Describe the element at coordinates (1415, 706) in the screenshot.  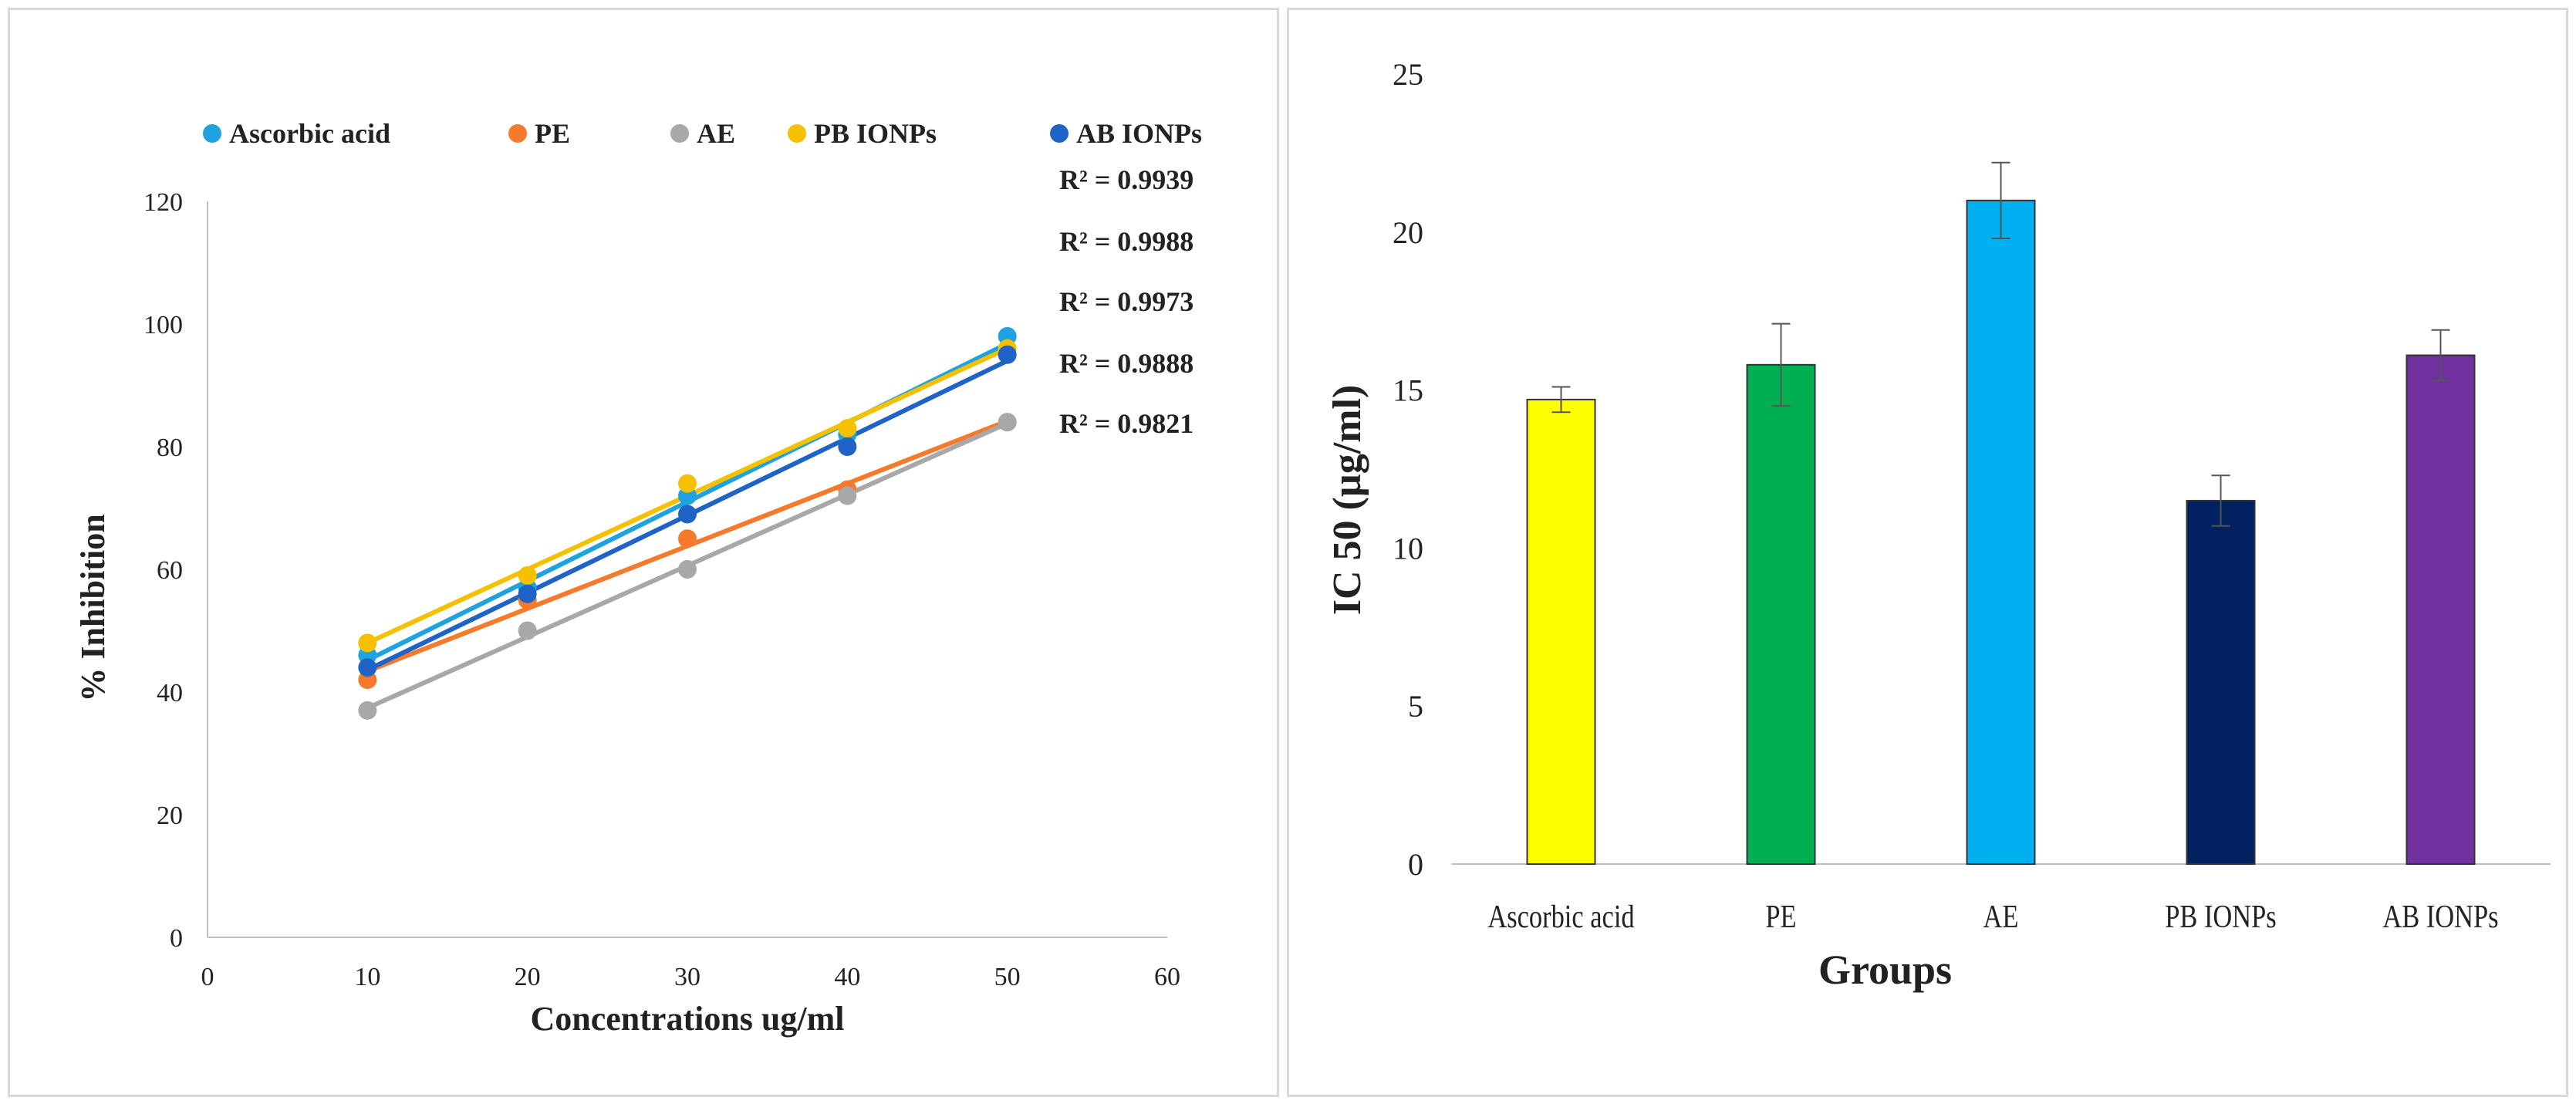
I see `y-tick-label: 5` at that location.